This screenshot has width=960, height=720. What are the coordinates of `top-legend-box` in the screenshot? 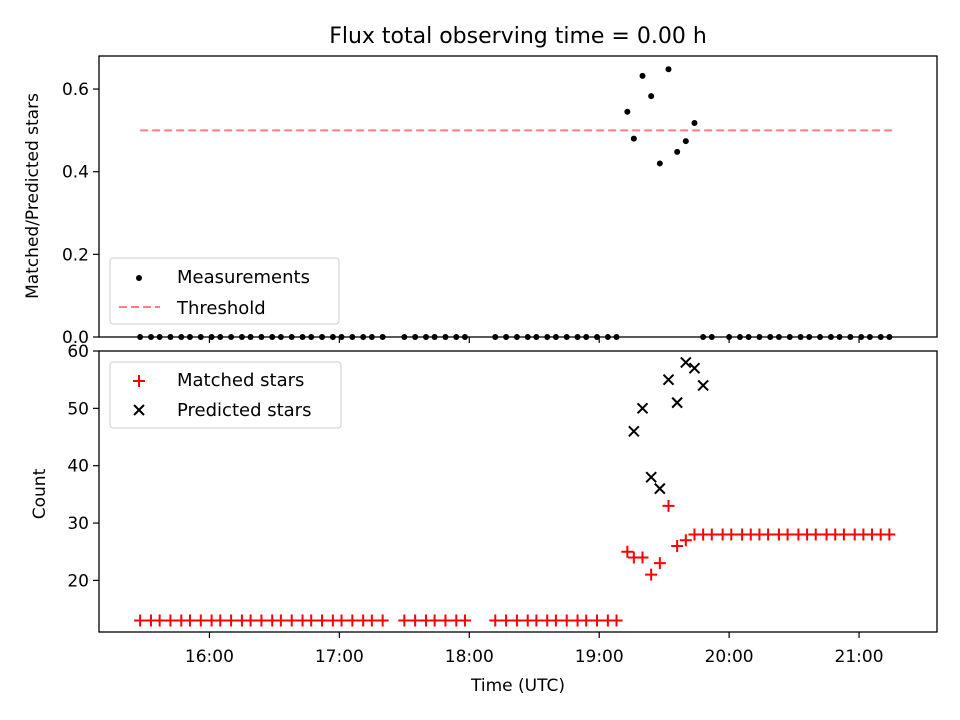 It's located at (224, 291).